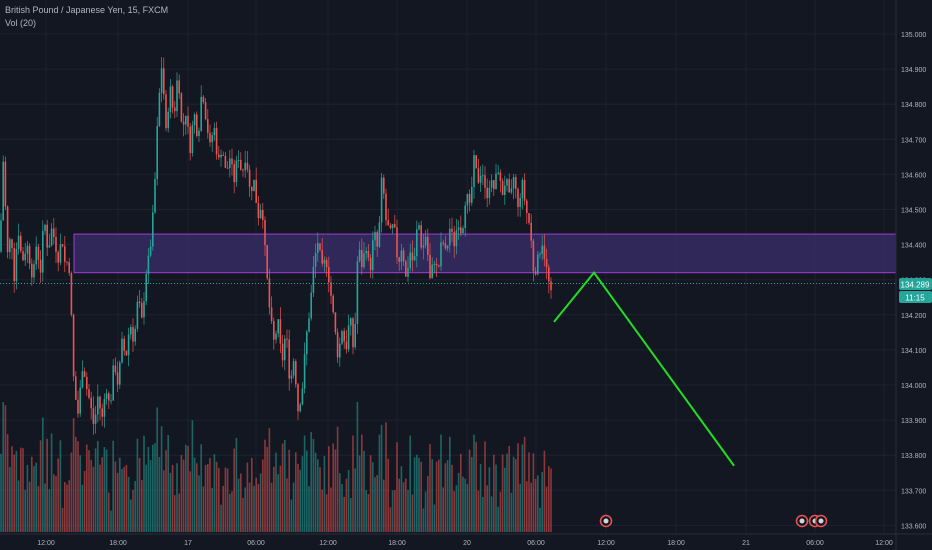 This screenshot has width=932, height=550. Describe the element at coordinates (913, 35) in the screenshot. I see `price-tick-label: 135.000` at that location.